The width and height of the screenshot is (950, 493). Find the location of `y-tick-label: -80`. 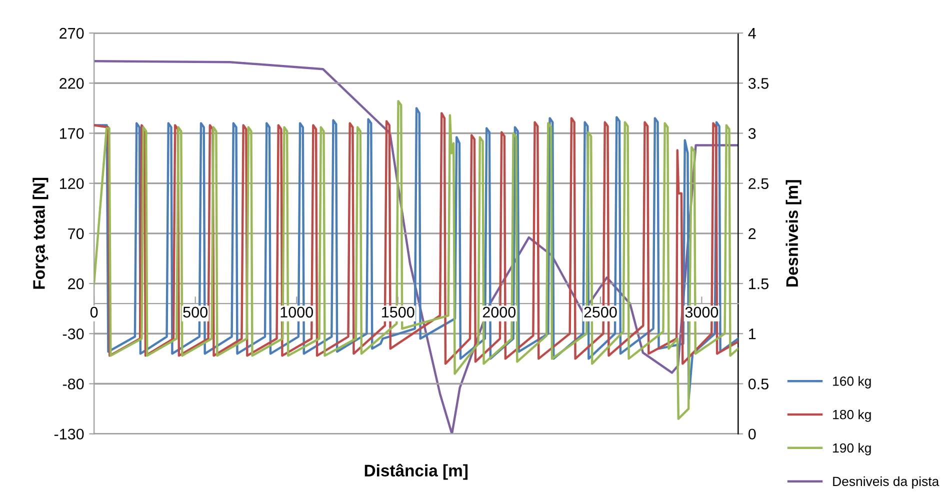

y-tick-label: -80 is located at coordinates (73, 384).